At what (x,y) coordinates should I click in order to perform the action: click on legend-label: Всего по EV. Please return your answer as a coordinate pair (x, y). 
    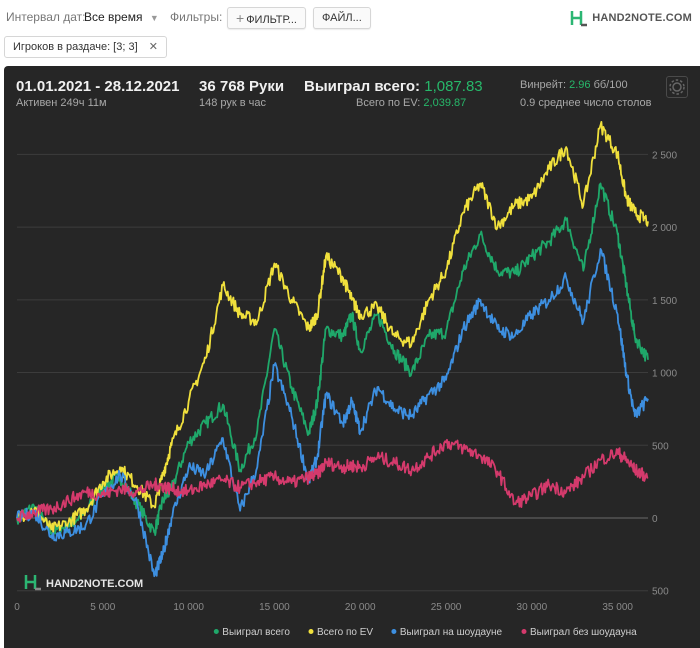
    Looking at the image, I should click on (345, 632).